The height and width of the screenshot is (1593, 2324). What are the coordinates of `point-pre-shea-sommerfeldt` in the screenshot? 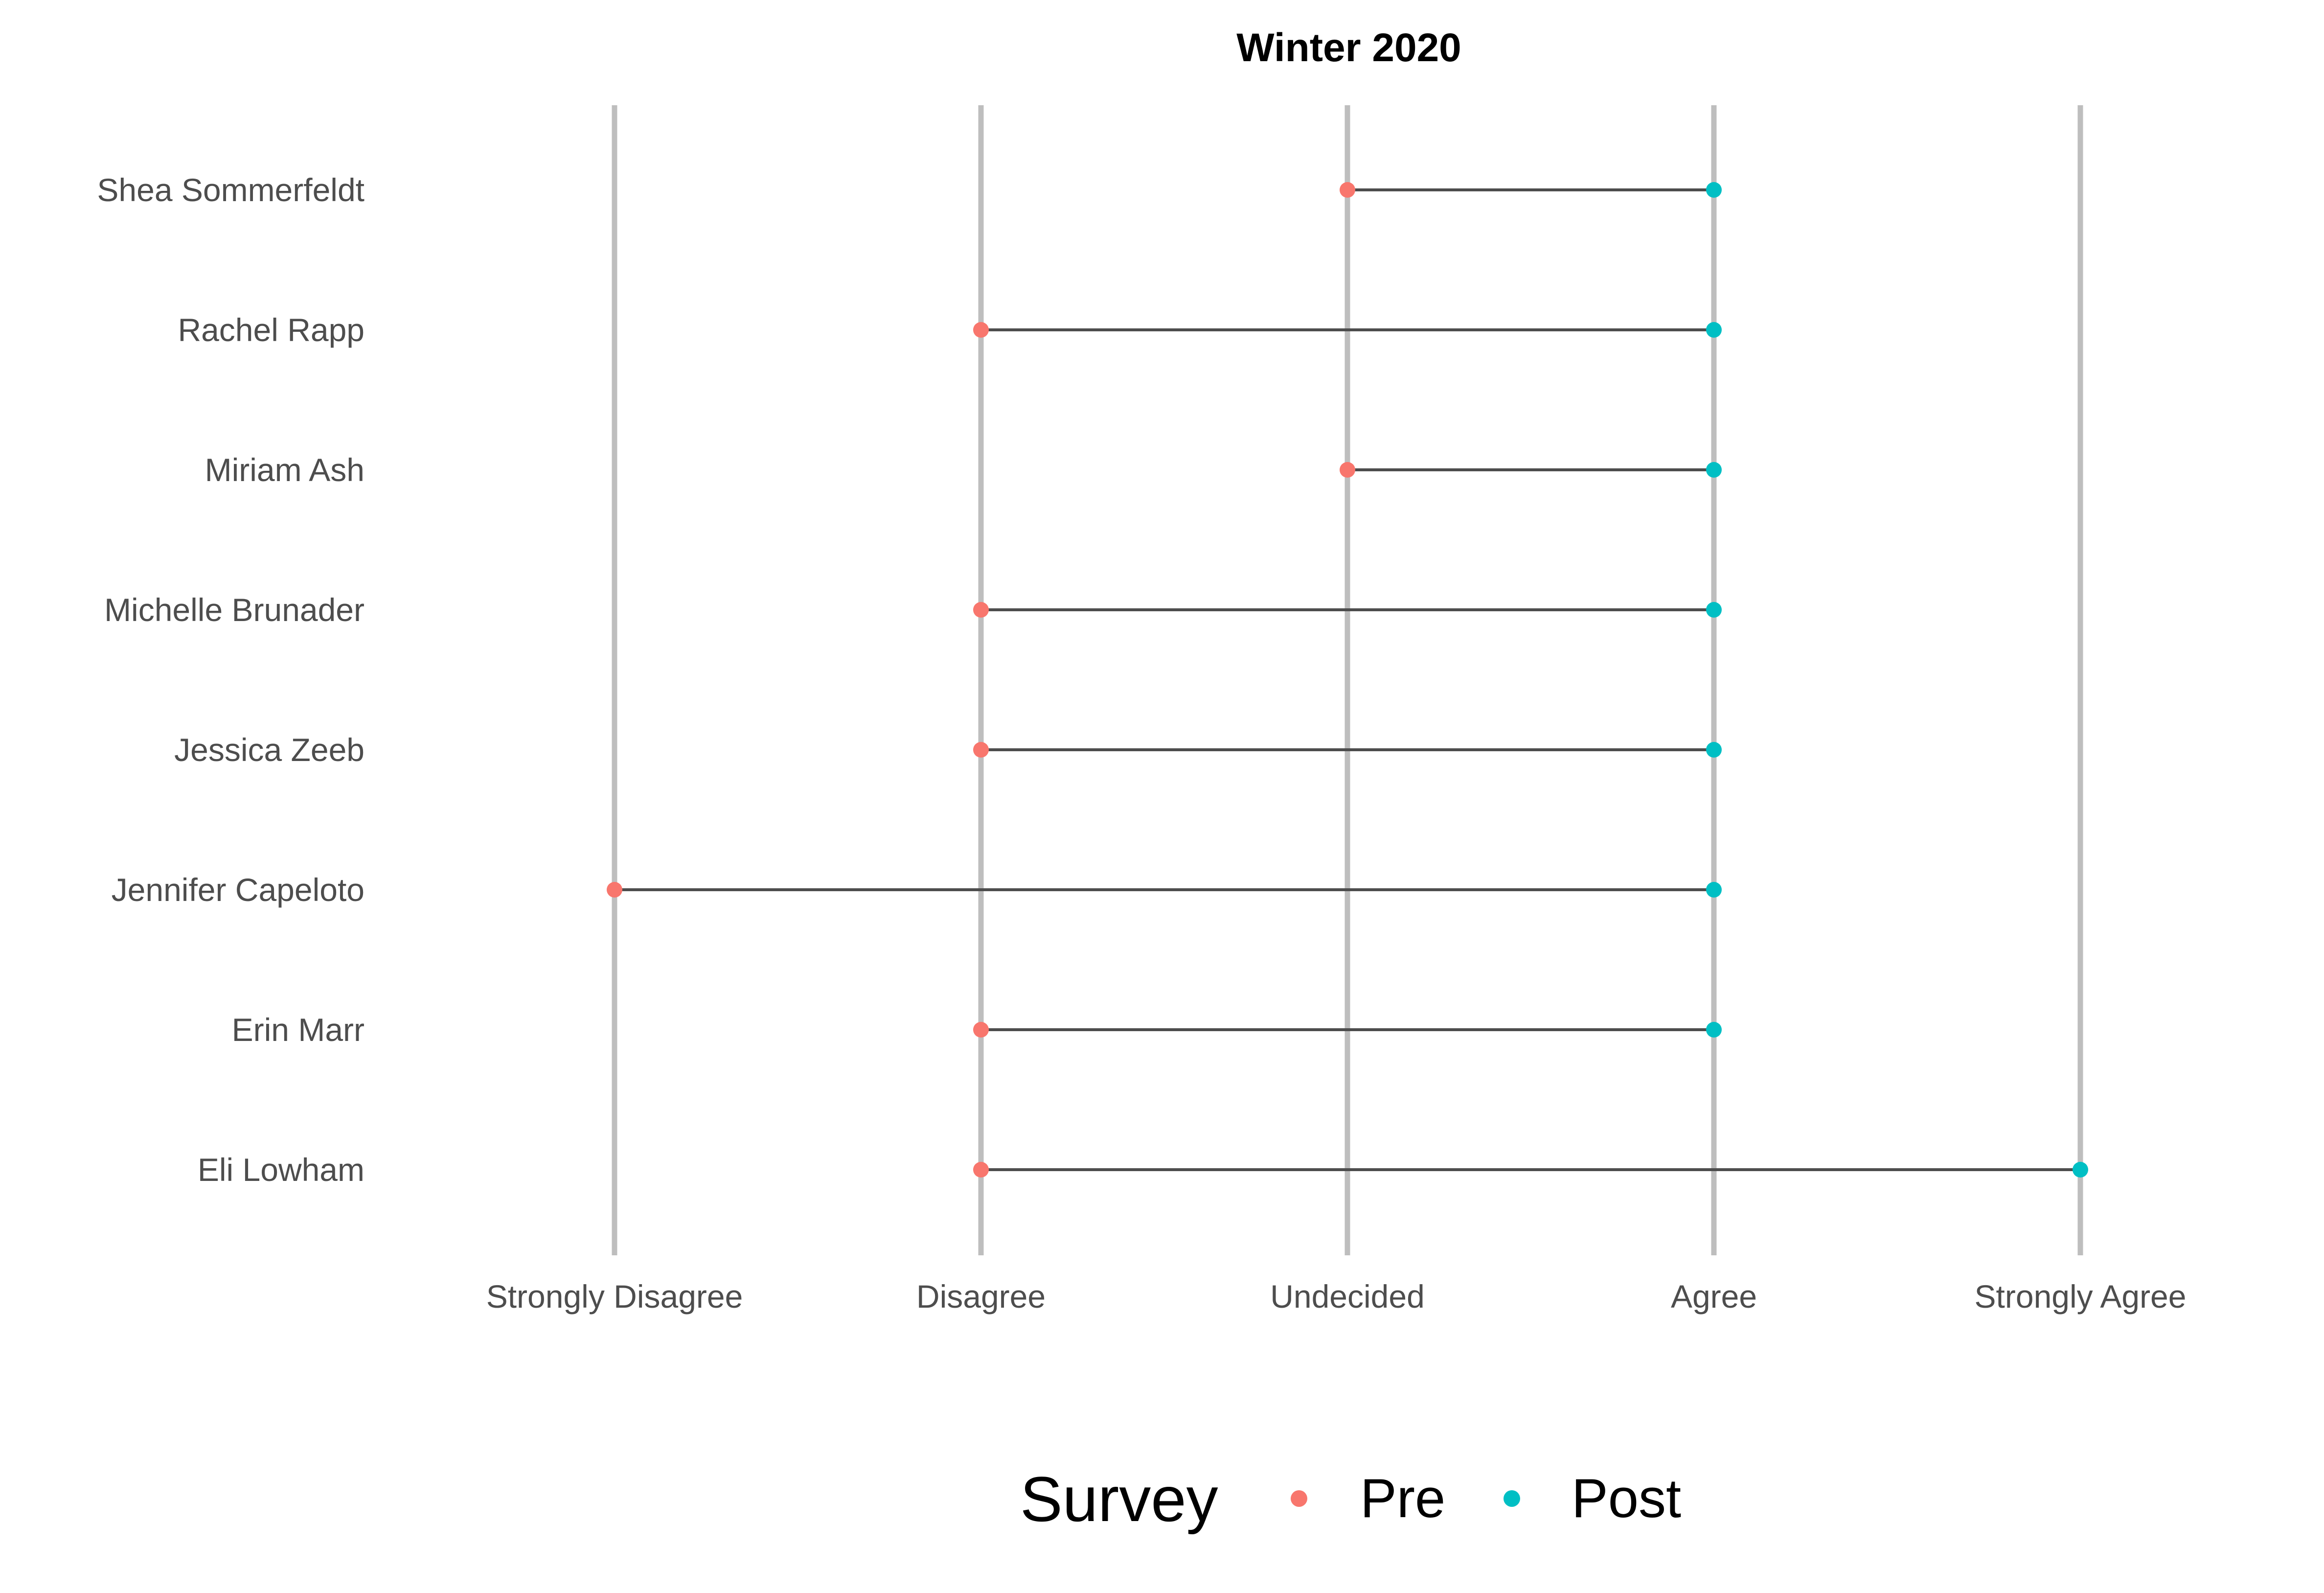 It's located at (1348, 190).